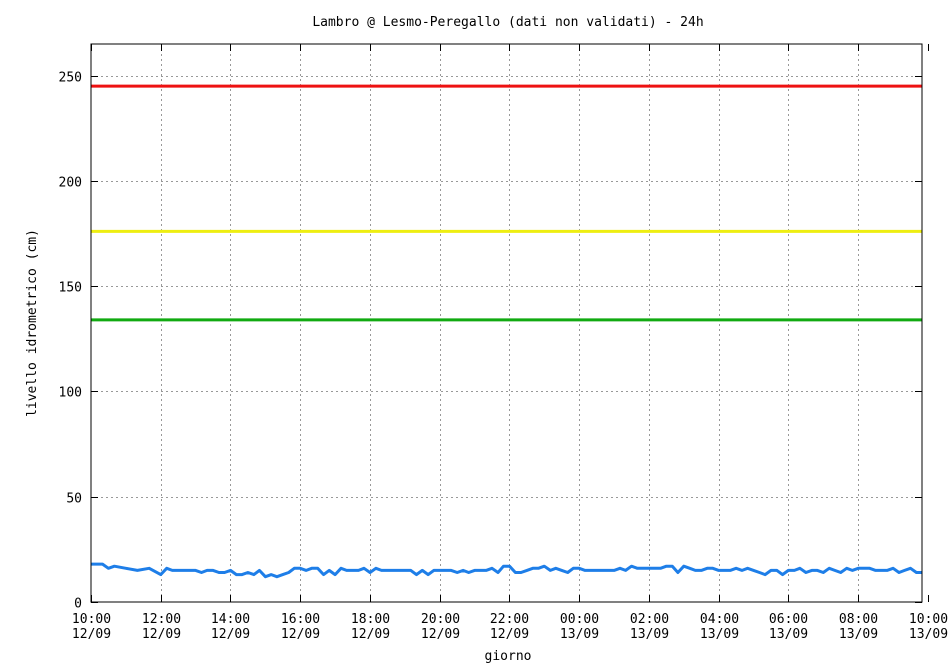  What do you see at coordinates (70, 78) in the screenshot?
I see `y-tick-label: 250` at bounding box center [70, 78].